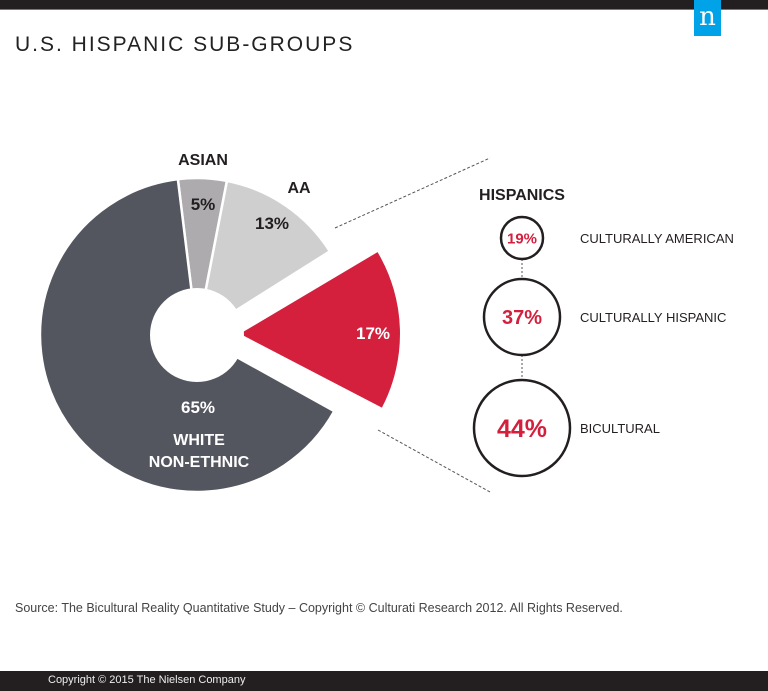 The height and width of the screenshot is (691, 768). What do you see at coordinates (384, 681) in the screenshot?
I see `footer-bar: Copyright © 2015 The Nielsen Company` at bounding box center [384, 681].